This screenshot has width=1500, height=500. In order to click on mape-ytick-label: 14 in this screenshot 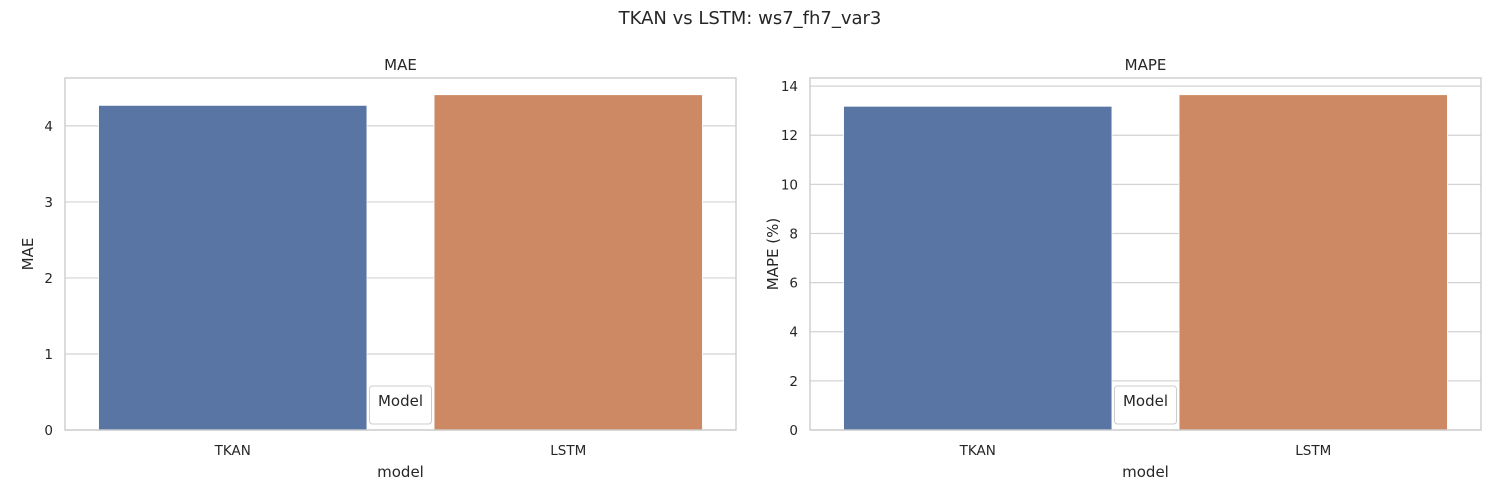, I will do `click(789, 87)`.